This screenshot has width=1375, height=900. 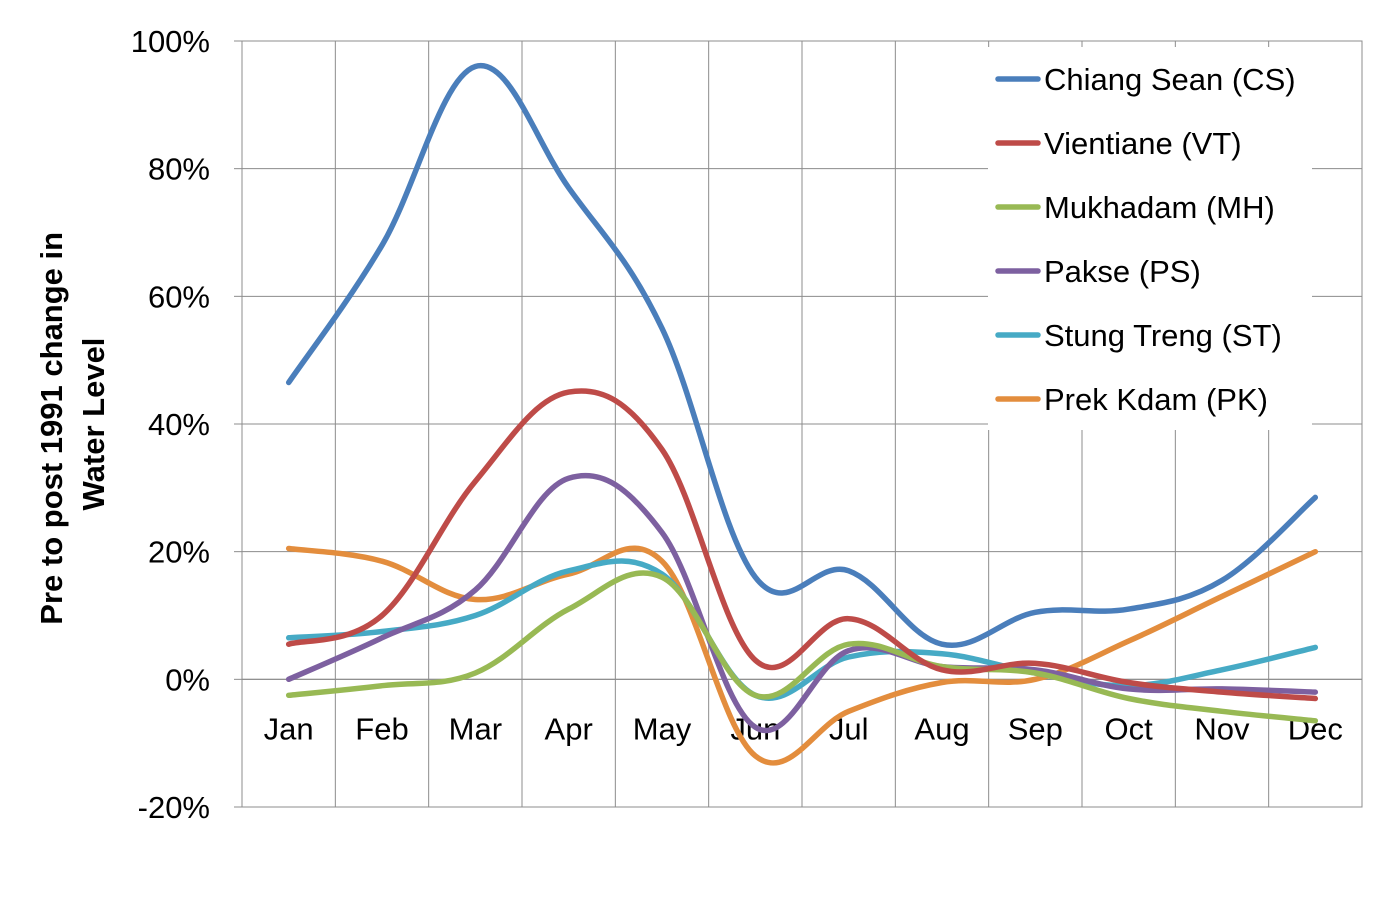 I want to click on x-tick-label: May, so click(x=662, y=728).